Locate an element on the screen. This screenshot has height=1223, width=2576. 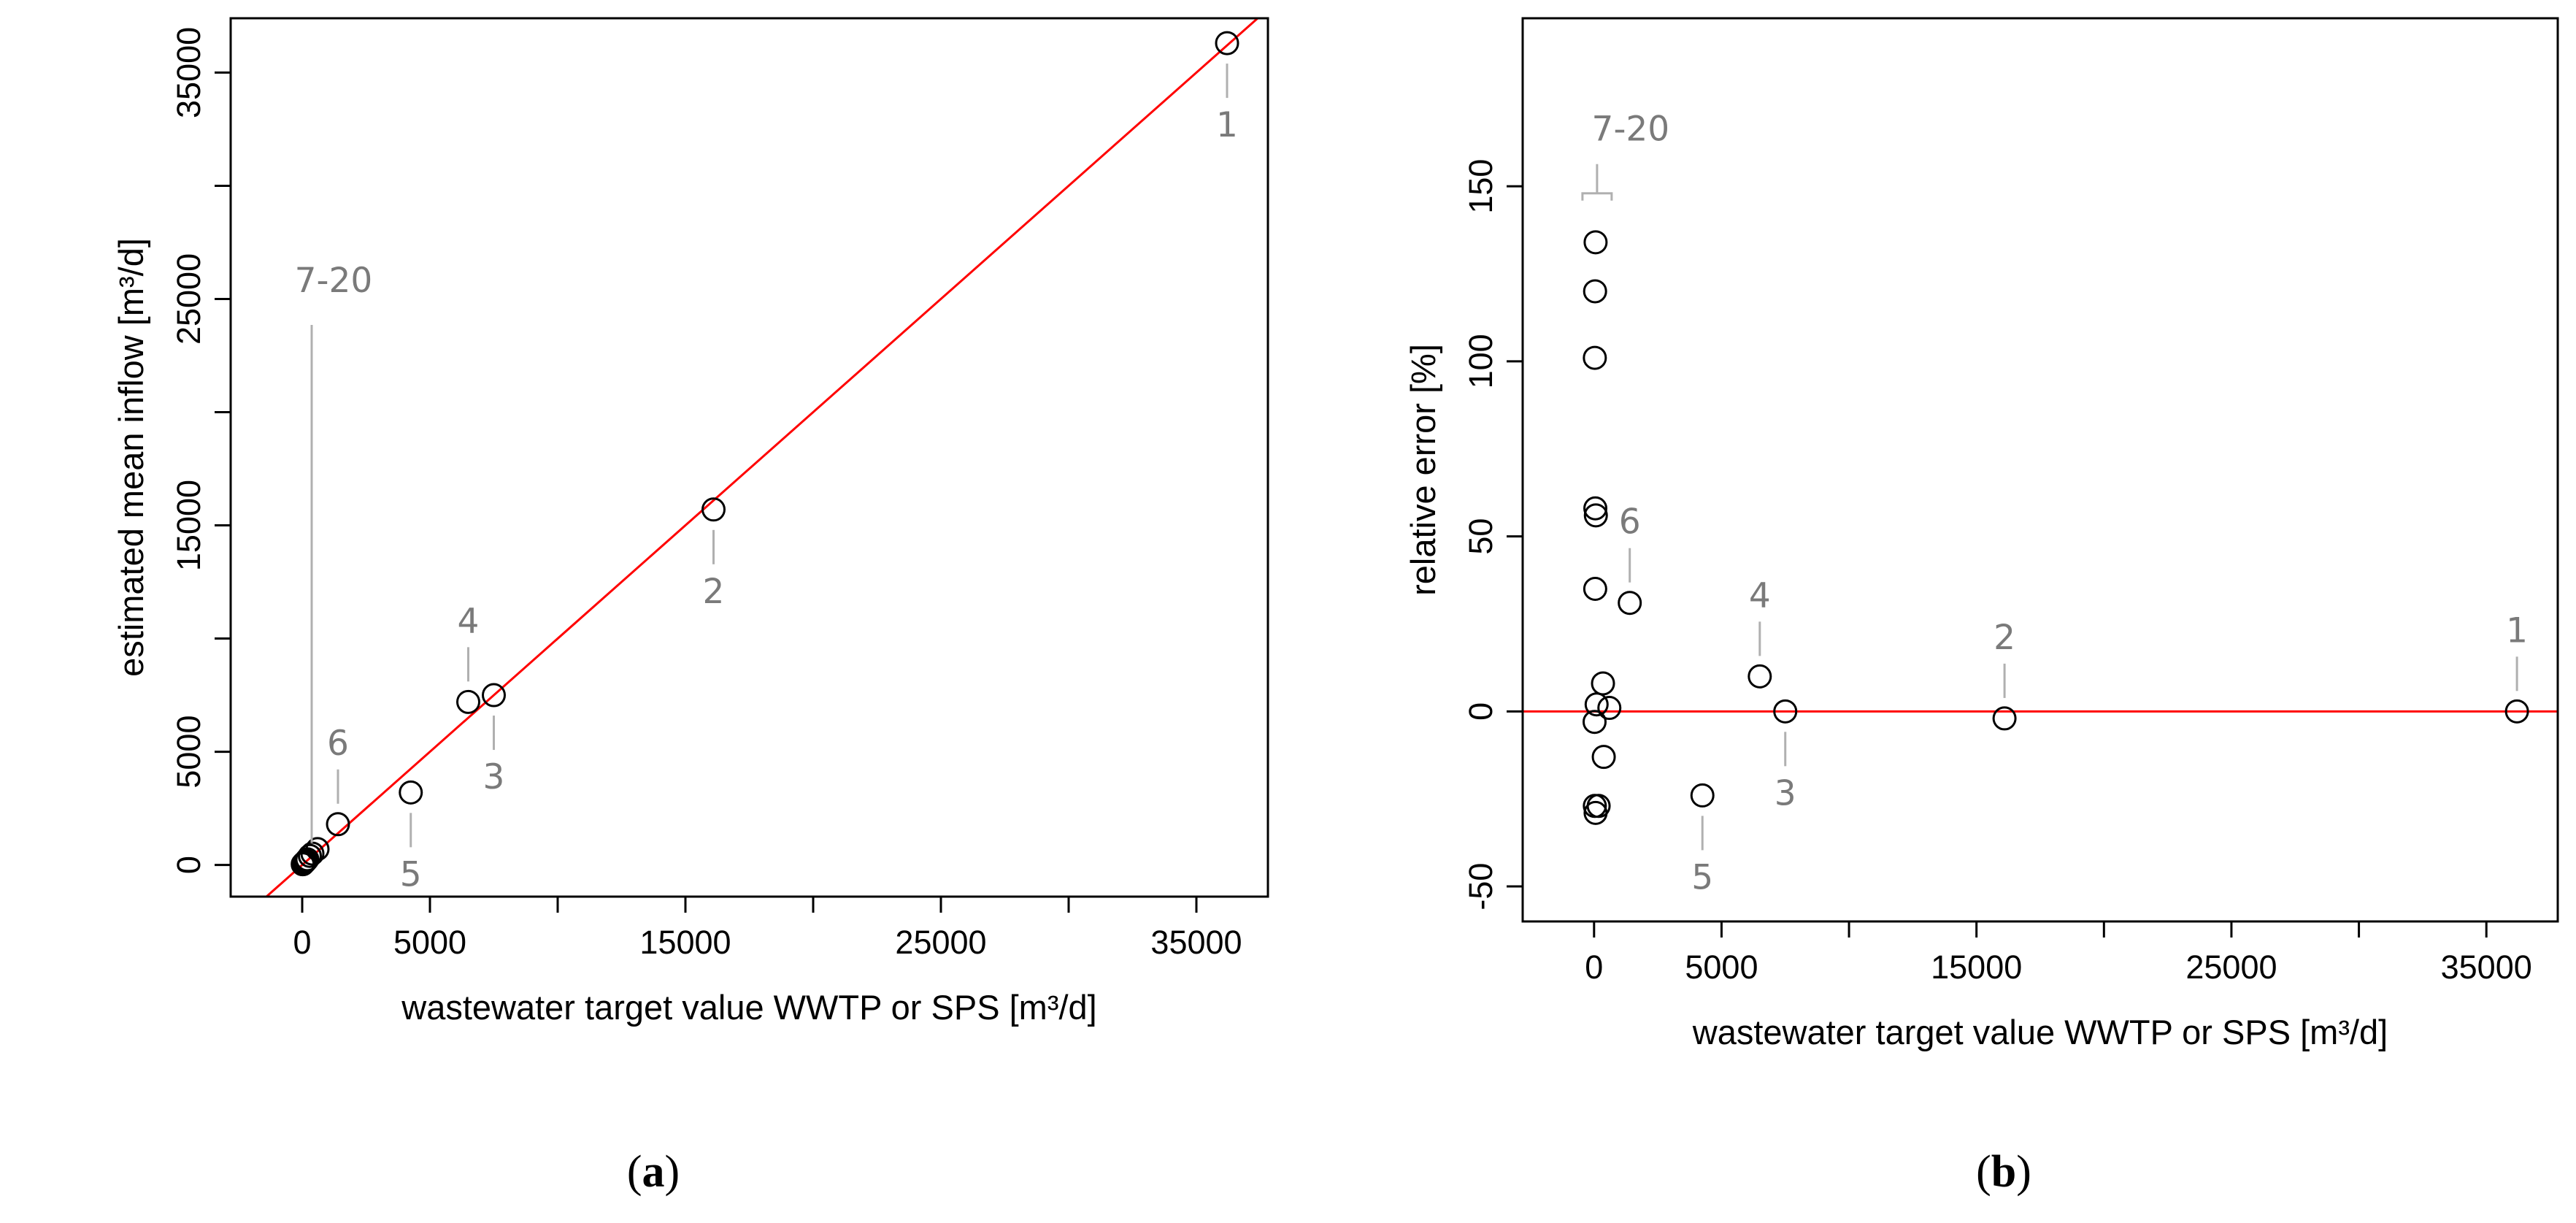
y-tick-label: 50 is located at coordinates (1480, 536).